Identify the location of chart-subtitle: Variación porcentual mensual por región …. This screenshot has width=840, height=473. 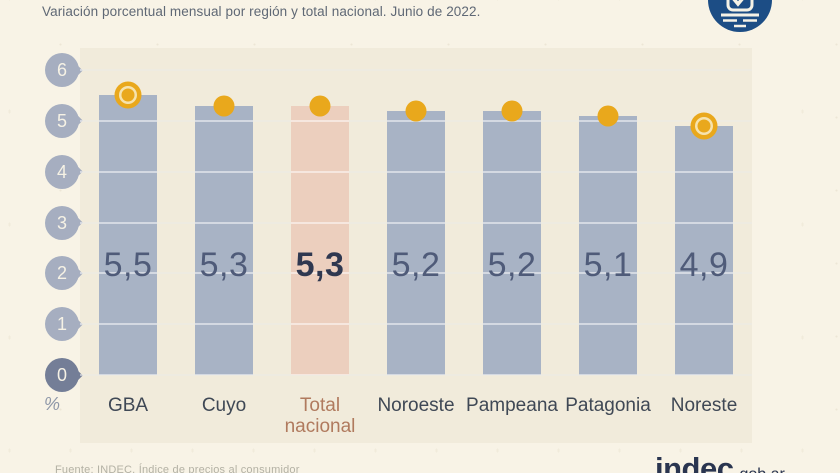
(261, 11).